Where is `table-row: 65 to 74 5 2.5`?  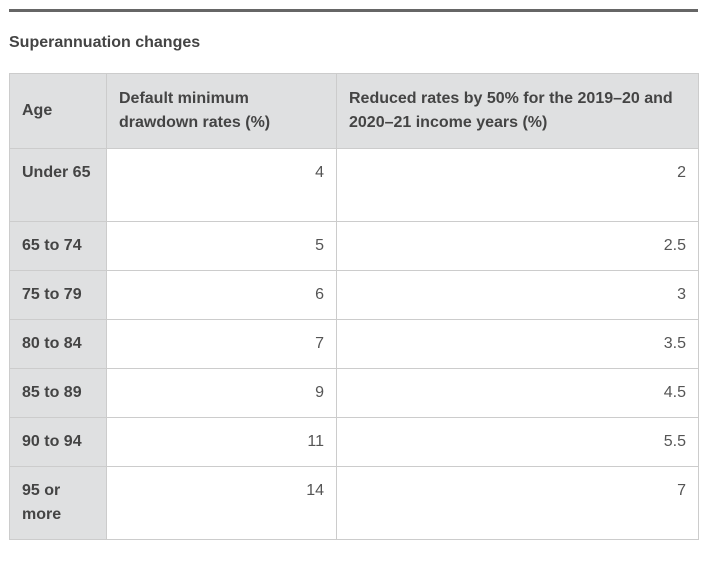
table-row: 65 to 74 5 2.5 is located at coordinates (354, 246).